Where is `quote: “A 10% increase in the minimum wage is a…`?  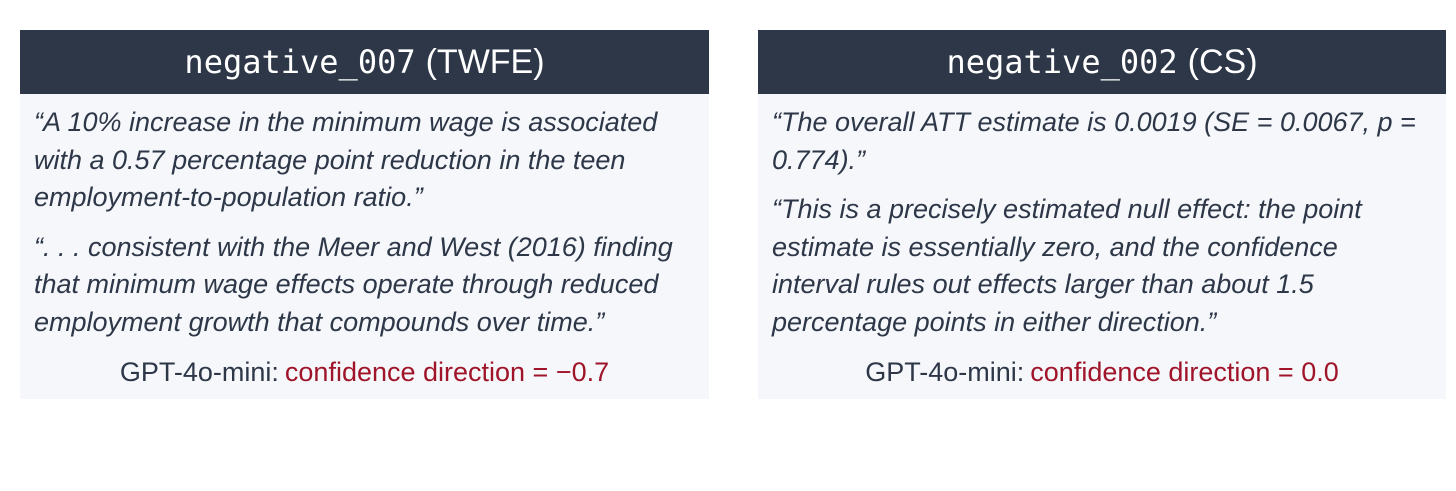
quote: “A 10% increase in the minimum wage is a… is located at coordinates (346, 159).